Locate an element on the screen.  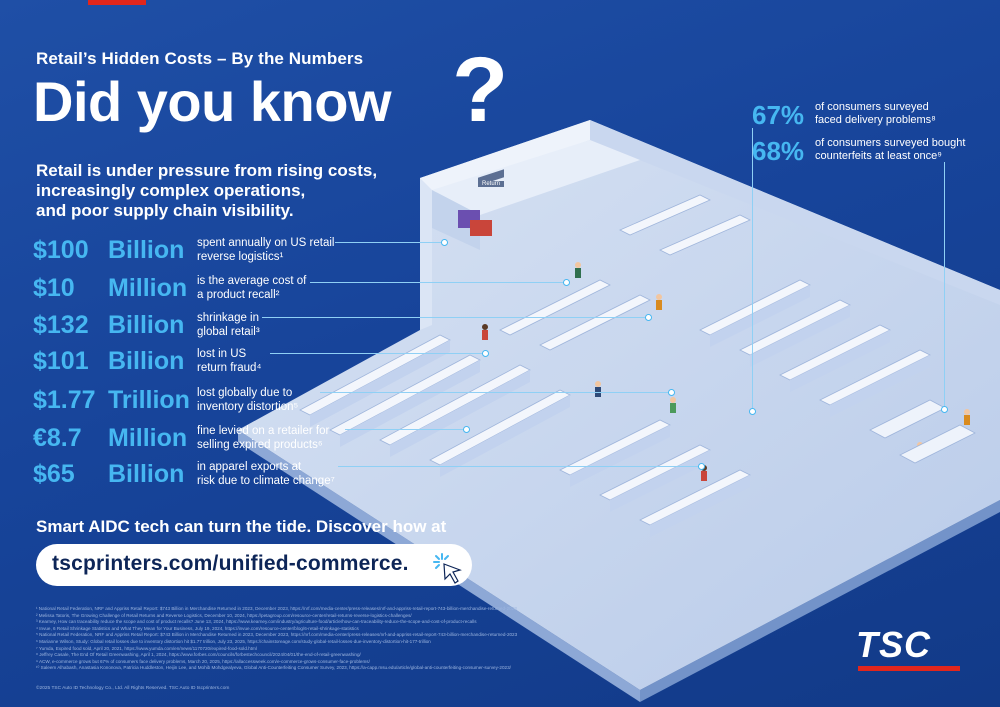
url-link: tscprinters.com/unified-commerce. is located at coordinates (230, 563).